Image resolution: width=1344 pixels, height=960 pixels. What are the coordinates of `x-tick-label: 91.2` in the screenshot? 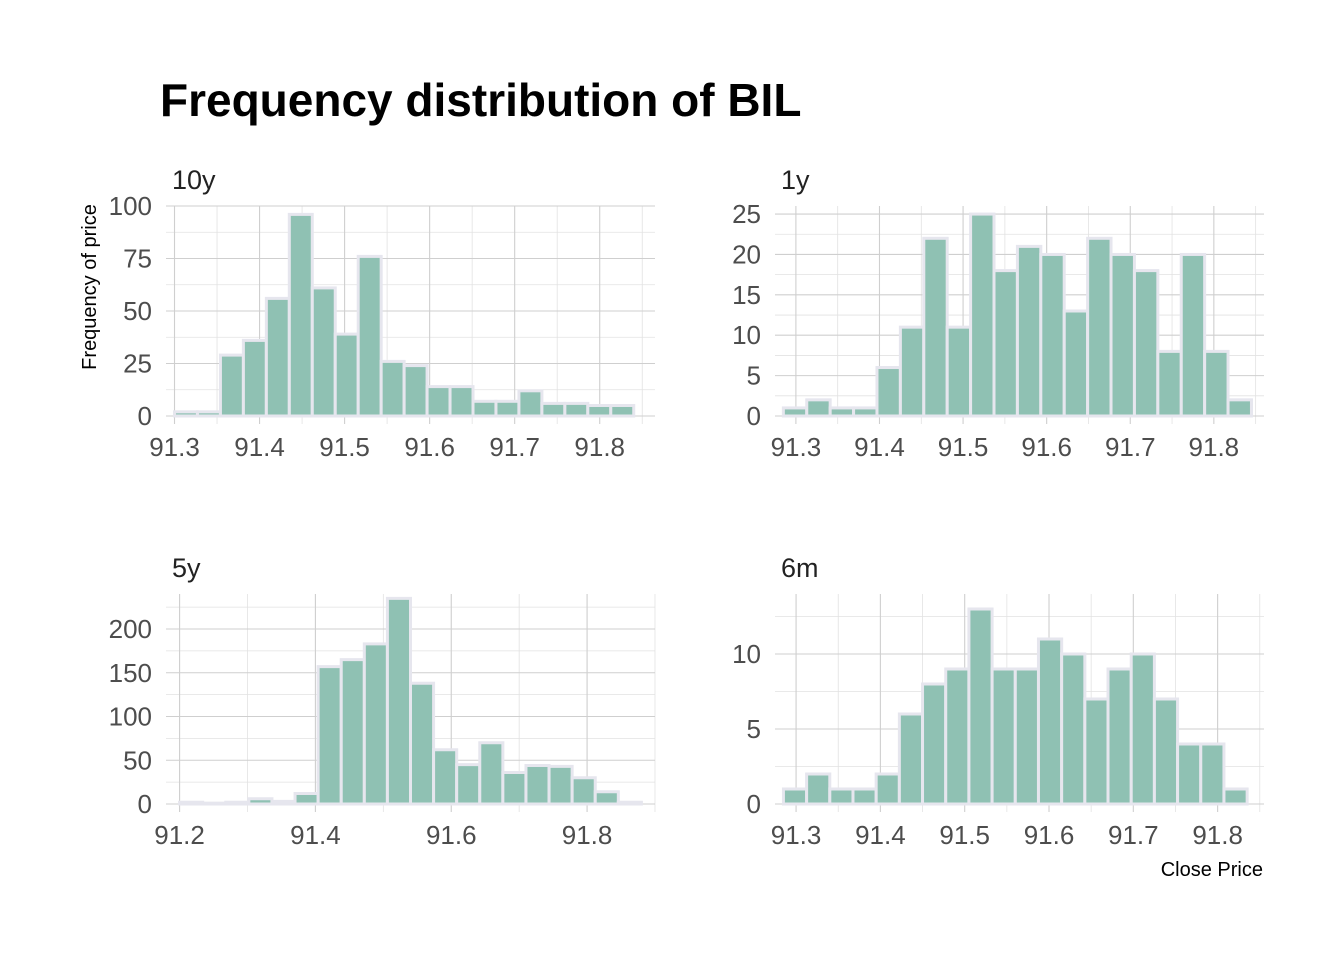 It's located at (179, 835).